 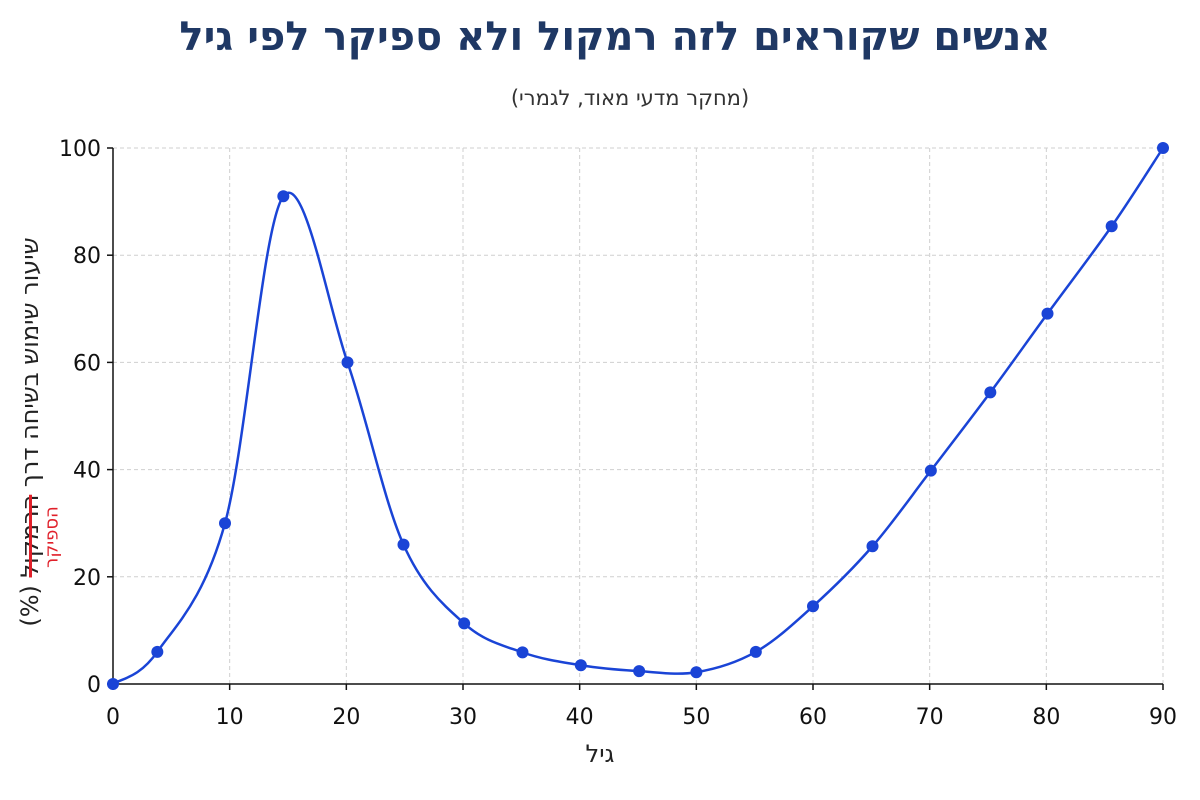 I want to click on correction-text: הספיקר, so click(x=52, y=537).